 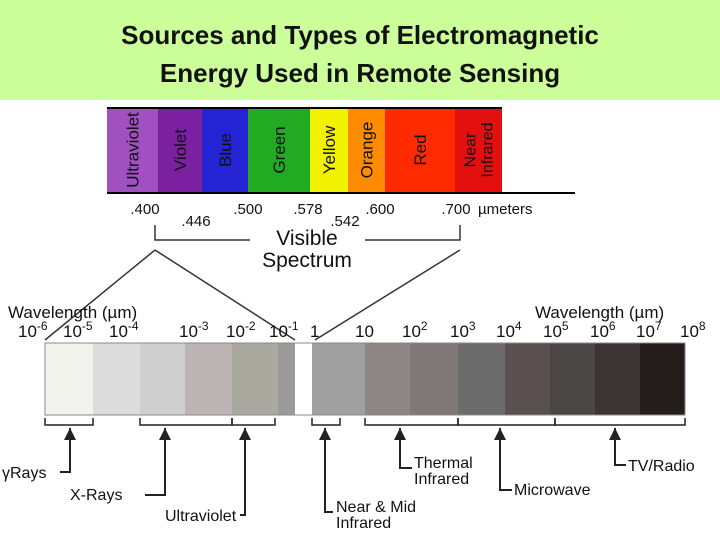 What do you see at coordinates (518, 326) in the screenshot?
I see `scale-power: 4` at bounding box center [518, 326].